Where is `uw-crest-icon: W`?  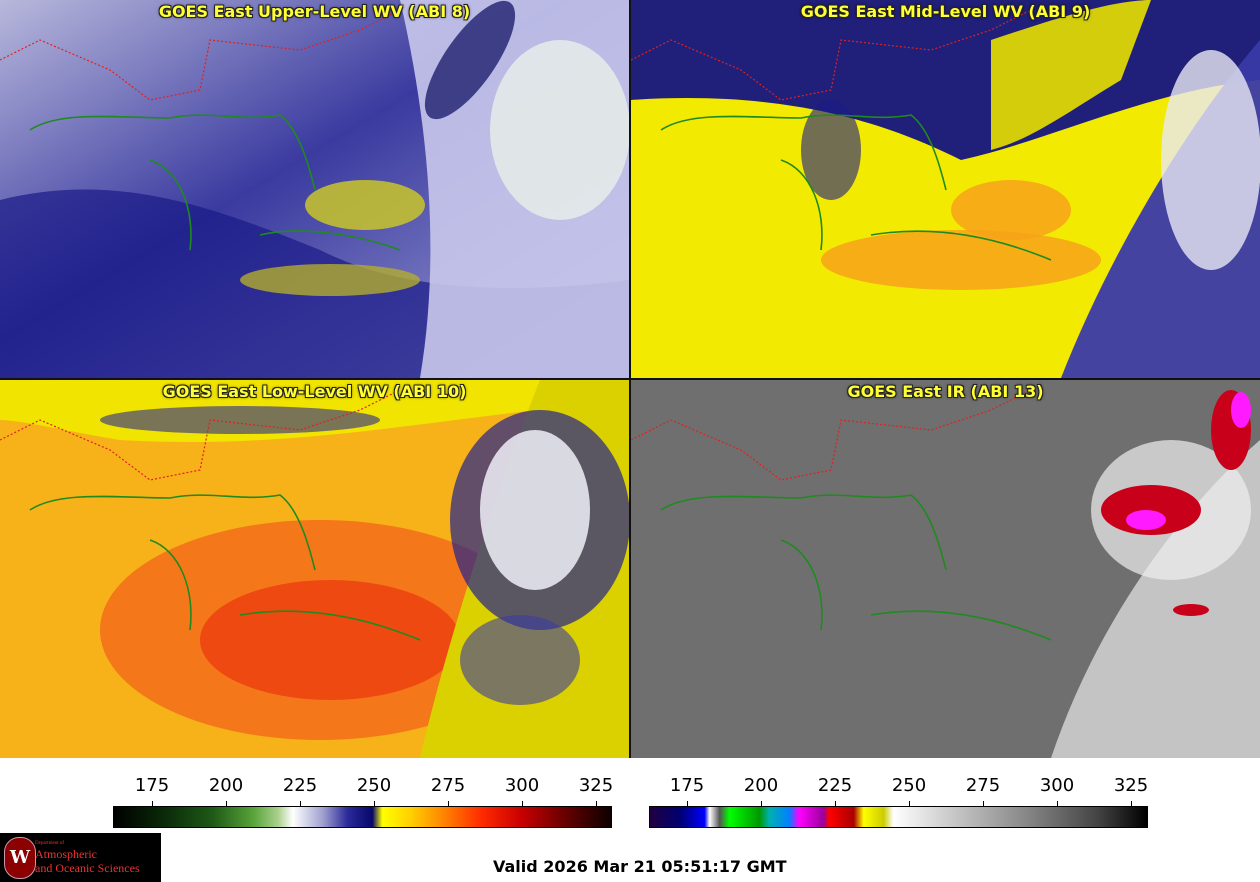 uw-crest-icon: W is located at coordinates (20, 858).